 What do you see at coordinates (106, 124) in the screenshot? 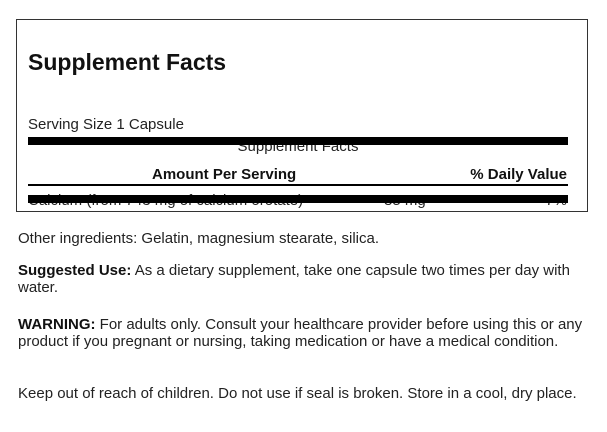
I see `serving-size: Serving Size 1 Capsule` at bounding box center [106, 124].